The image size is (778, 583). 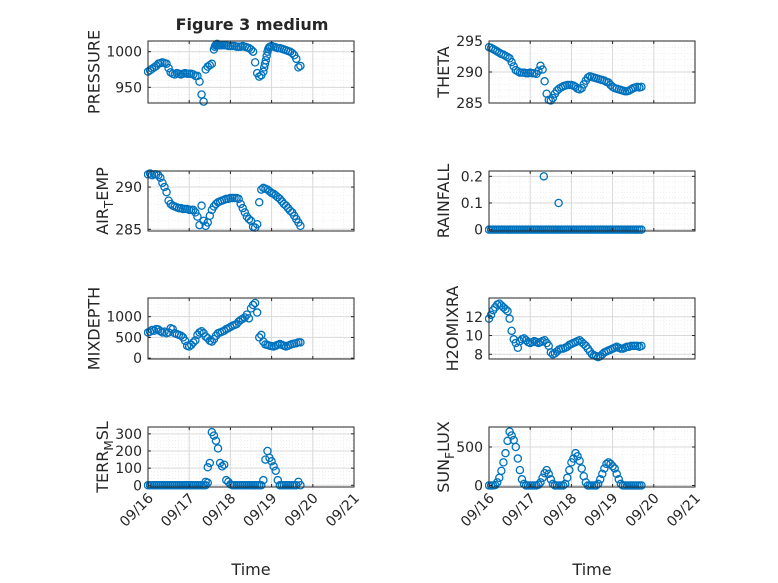 What do you see at coordinates (591, 569) in the screenshot?
I see `x-axis-label: Time` at bounding box center [591, 569].